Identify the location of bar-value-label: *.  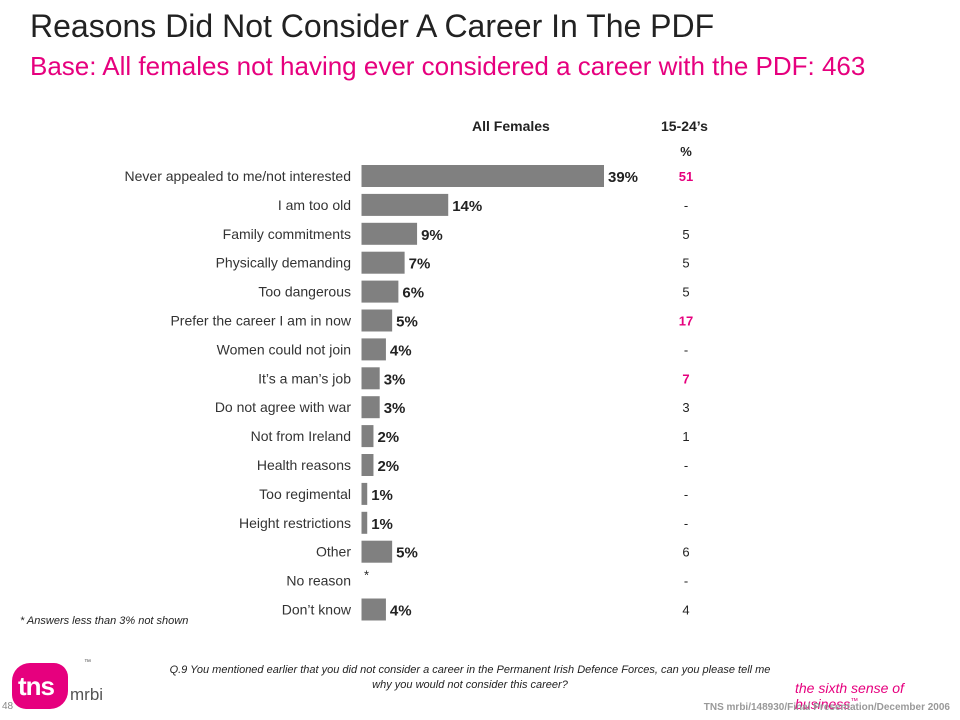
(366, 575).